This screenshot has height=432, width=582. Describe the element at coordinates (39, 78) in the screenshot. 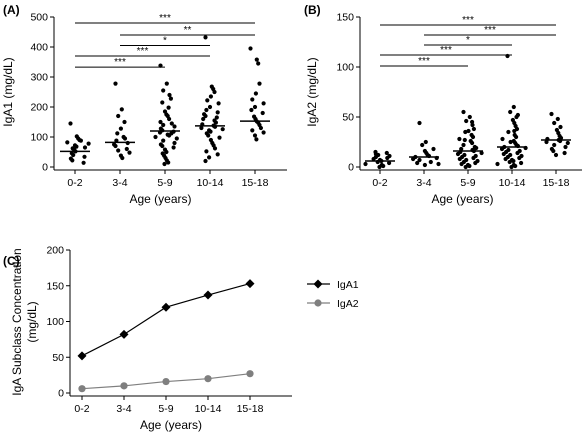

I see `y-tick-label: 300` at that location.